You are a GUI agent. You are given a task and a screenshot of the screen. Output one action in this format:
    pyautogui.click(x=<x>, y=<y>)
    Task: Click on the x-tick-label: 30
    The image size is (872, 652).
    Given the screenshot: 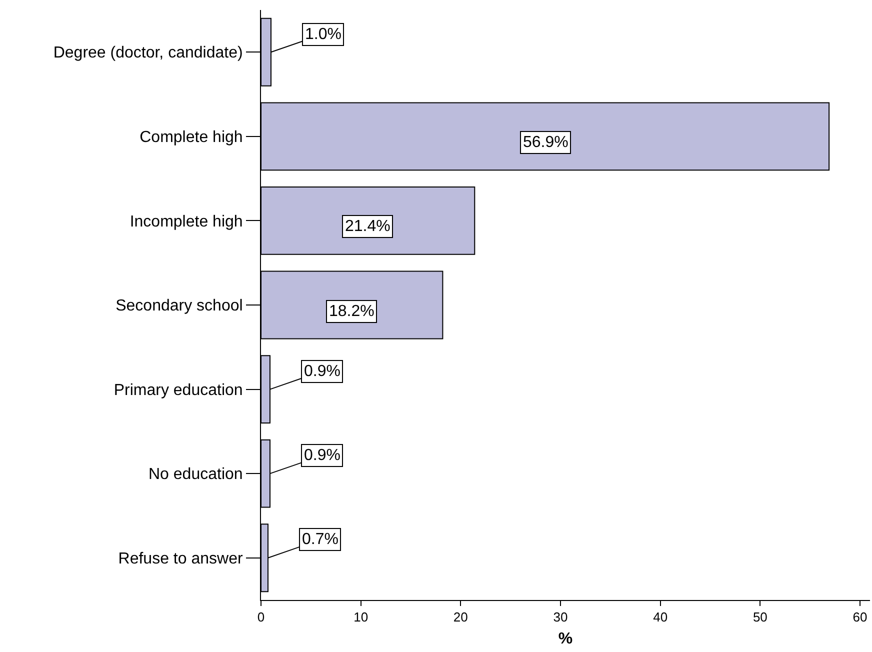 What is the action you would take?
    pyautogui.click(x=560, y=617)
    